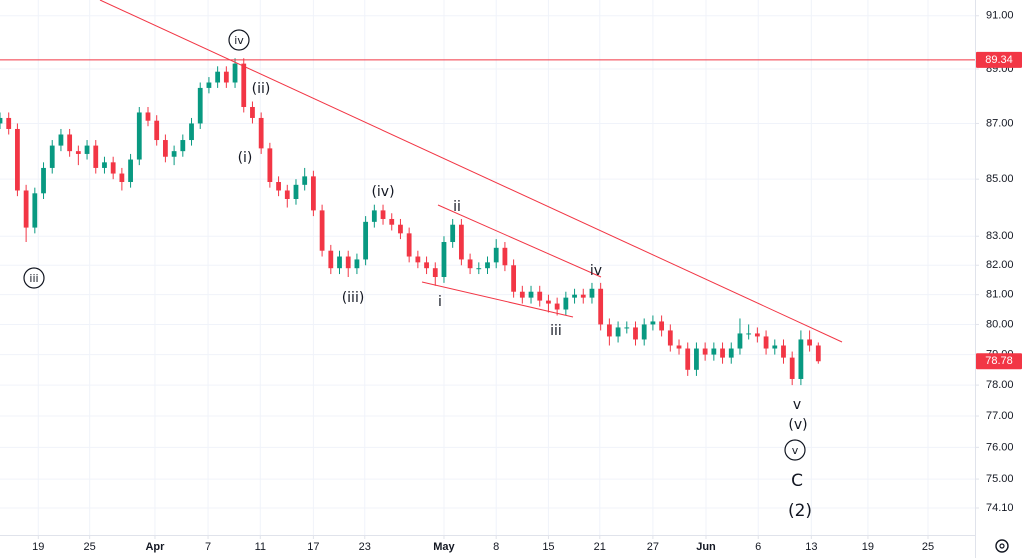 The image size is (1024, 558). What do you see at coordinates (548, 547) in the screenshot?
I see `x-tick-label: 15` at bounding box center [548, 547].